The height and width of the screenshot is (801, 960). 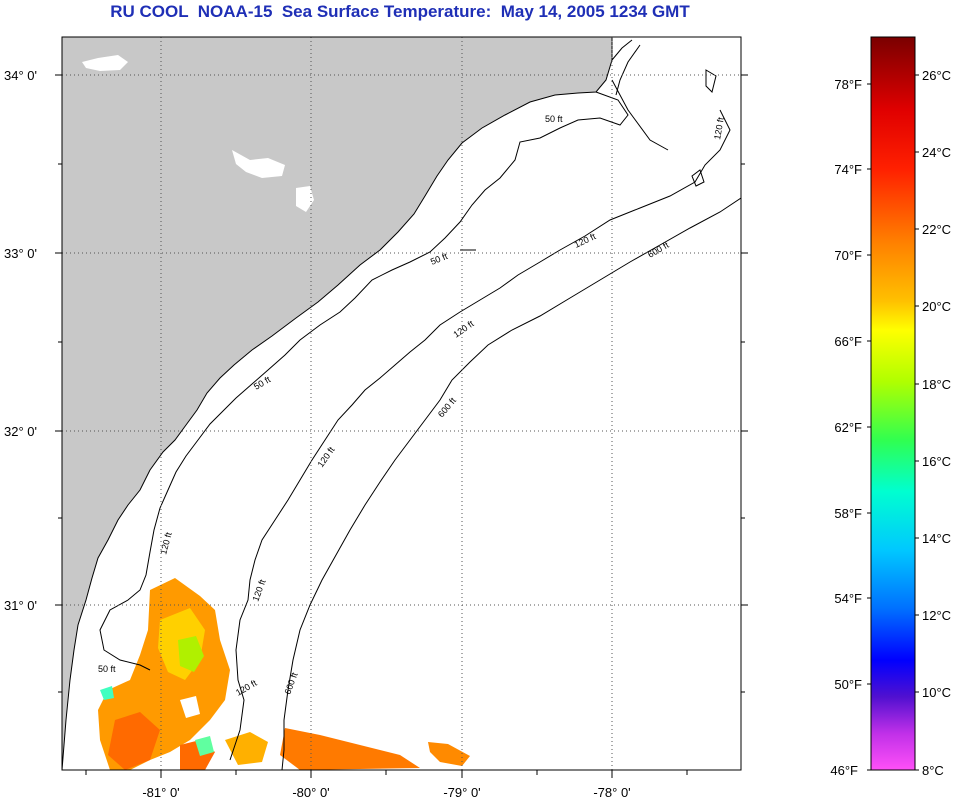 I want to click on colorbar-c-label: 24°C, so click(x=936, y=152).